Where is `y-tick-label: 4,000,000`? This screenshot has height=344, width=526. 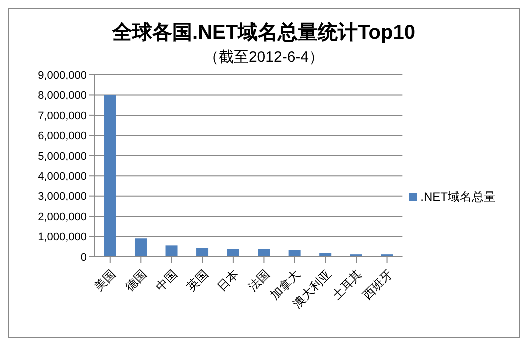
y-tick-label: 4,000,000 is located at coordinates (62, 177).